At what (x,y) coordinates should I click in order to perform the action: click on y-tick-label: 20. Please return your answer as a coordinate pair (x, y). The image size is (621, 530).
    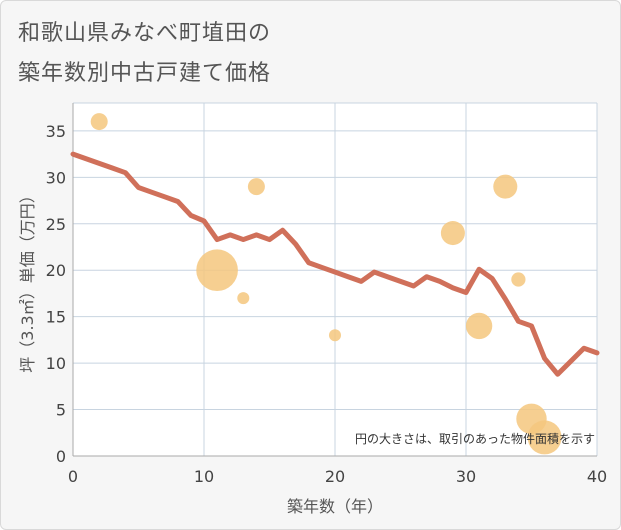
    Looking at the image, I should click on (56, 270).